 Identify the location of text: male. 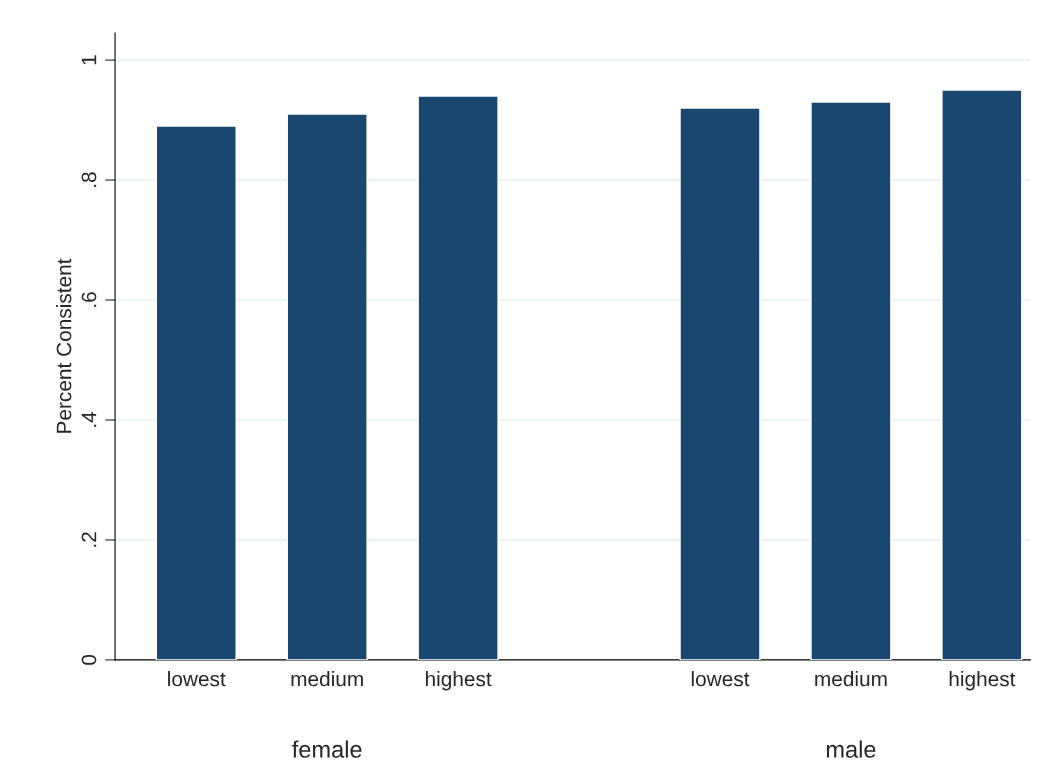
(851, 749).